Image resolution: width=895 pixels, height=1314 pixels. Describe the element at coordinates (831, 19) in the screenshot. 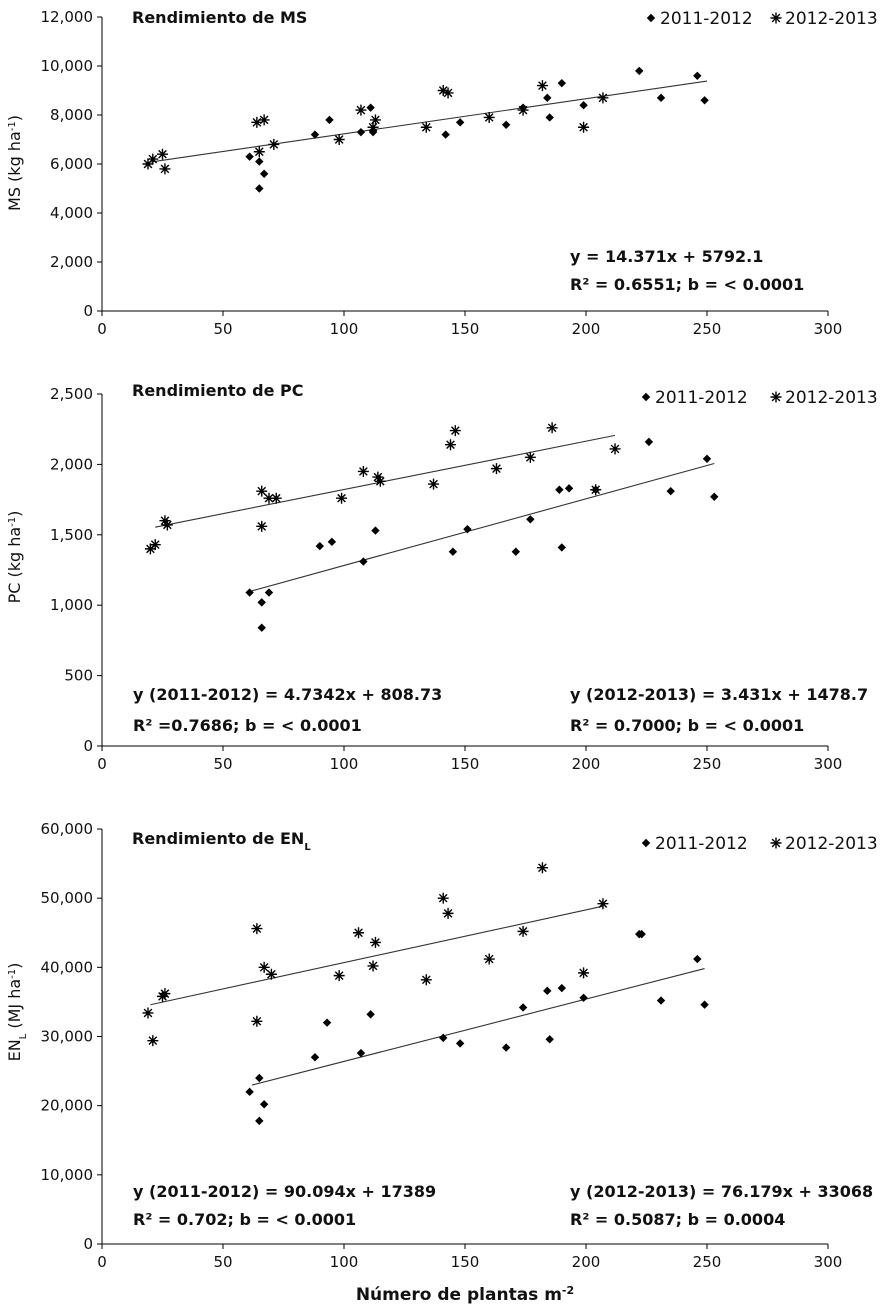

I see `panel-ms-legend-2012: 2012-2013` at that location.